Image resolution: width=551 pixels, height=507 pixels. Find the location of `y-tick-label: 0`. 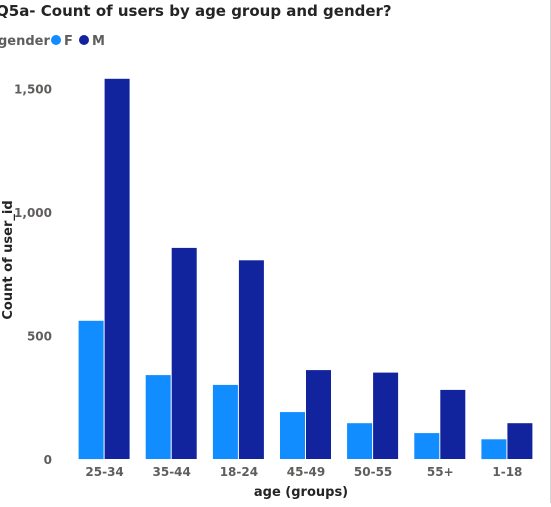

y-tick-label: 0 is located at coordinates (48, 460).